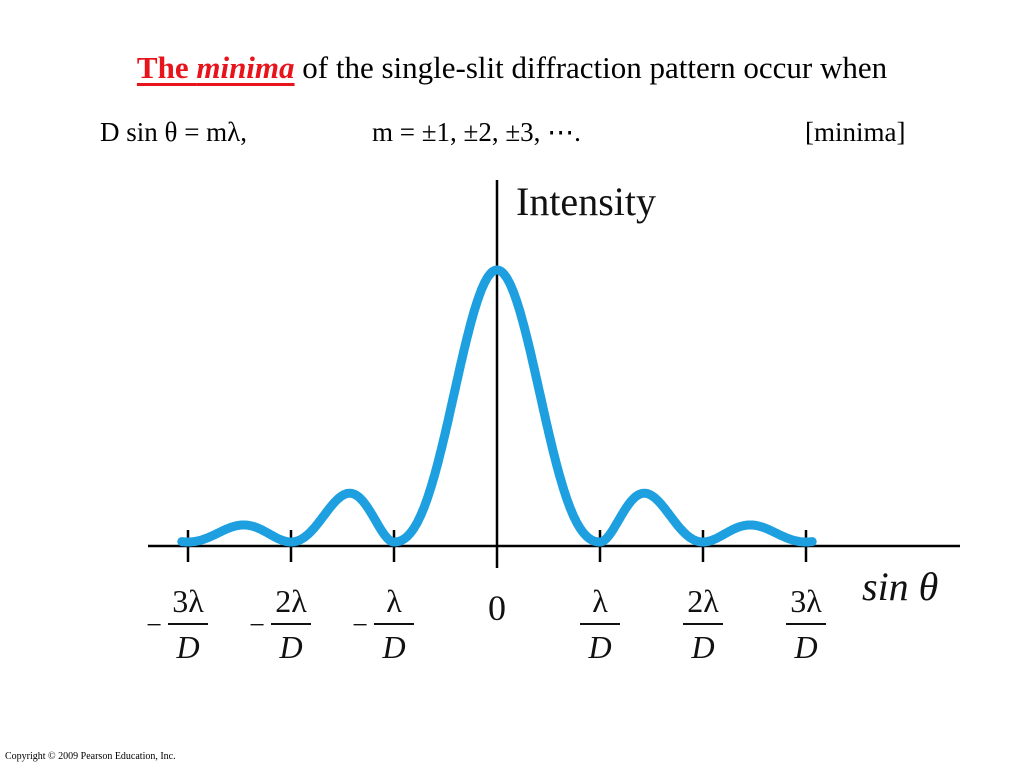 The height and width of the screenshot is (768, 1024). Describe the element at coordinates (383, 624) in the screenshot. I see `tick-label: λD−` at that location.